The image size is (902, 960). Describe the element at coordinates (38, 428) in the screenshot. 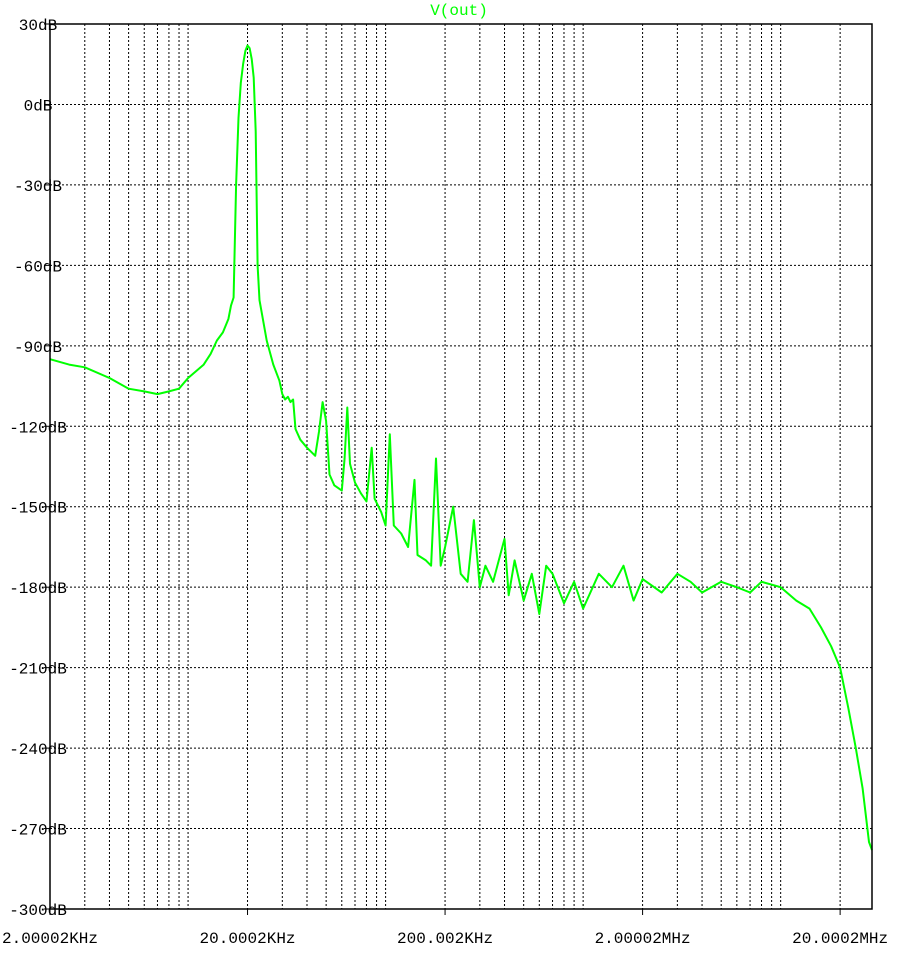

I see `y-tick-label: -120dB` at that location.